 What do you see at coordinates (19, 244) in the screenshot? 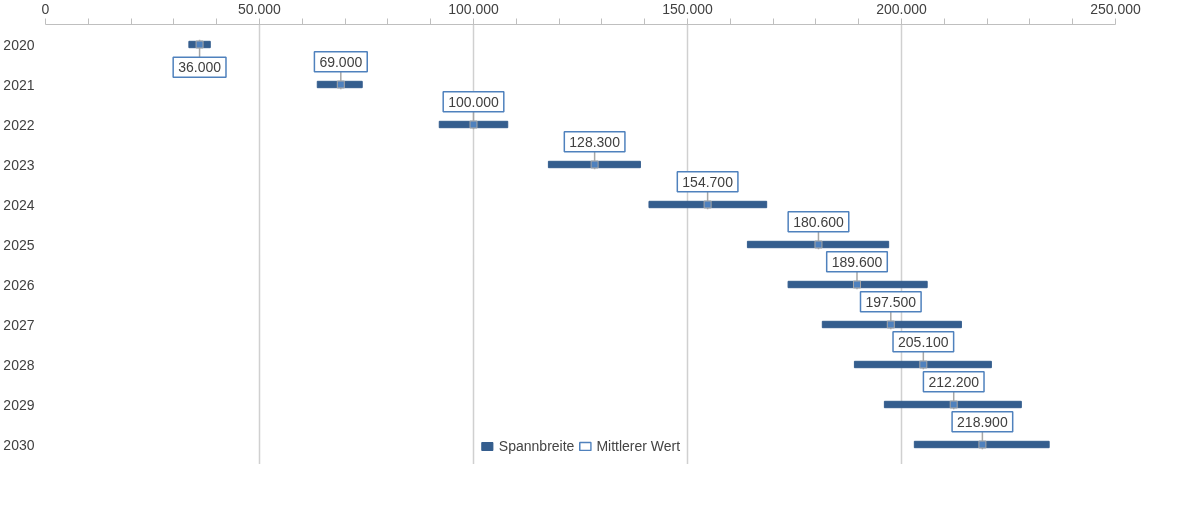
I see `y-tick-label: 2025` at bounding box center [19, 244].